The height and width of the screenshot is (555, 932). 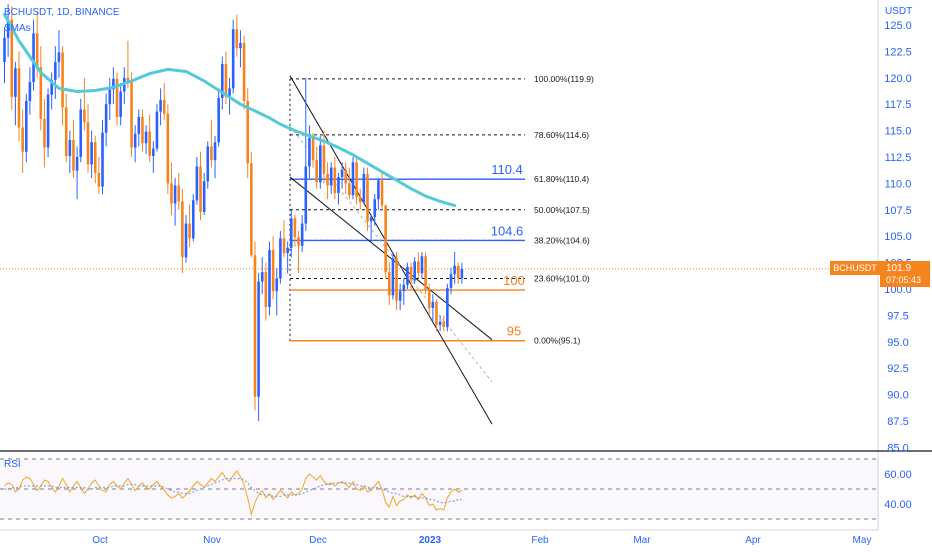 I want to click on channel-lower-line, so click(x=391, y=258).